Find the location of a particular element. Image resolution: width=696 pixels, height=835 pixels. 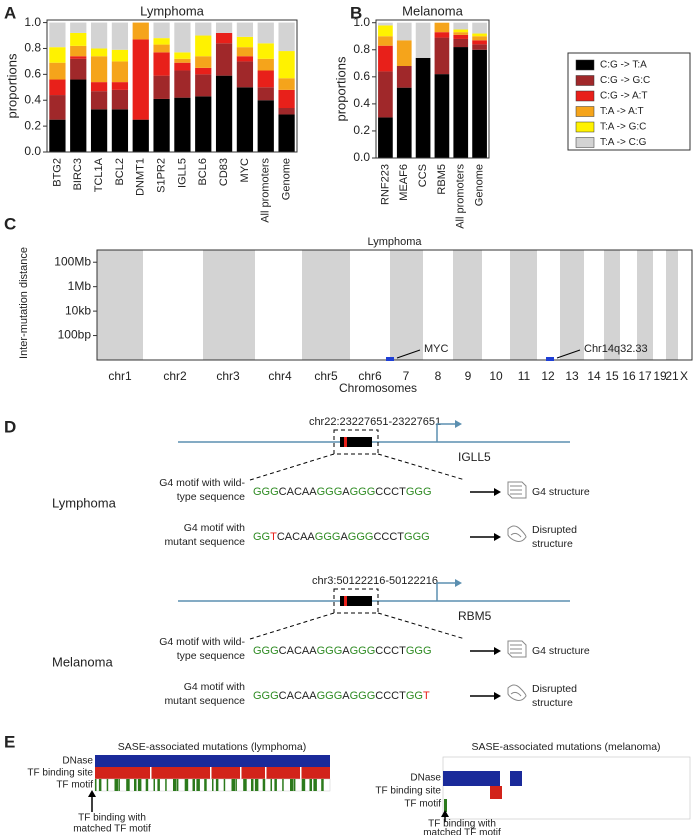

x-tick-label: 14 is located at coordinates (594, 376).